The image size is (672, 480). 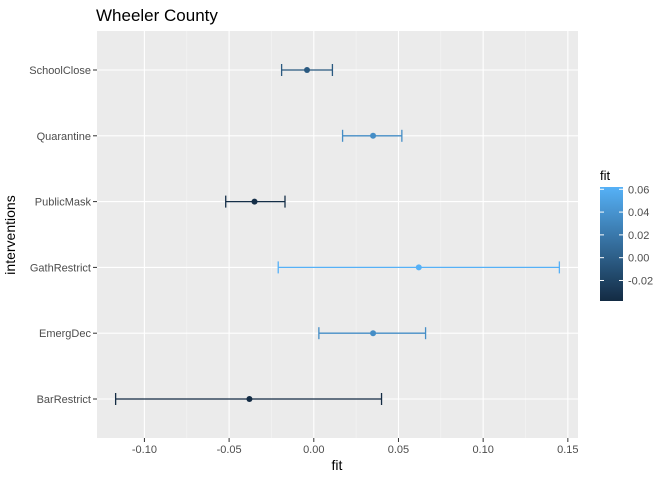 I want to click on colorbar-label: 0.02, so click(x=638, y=236).